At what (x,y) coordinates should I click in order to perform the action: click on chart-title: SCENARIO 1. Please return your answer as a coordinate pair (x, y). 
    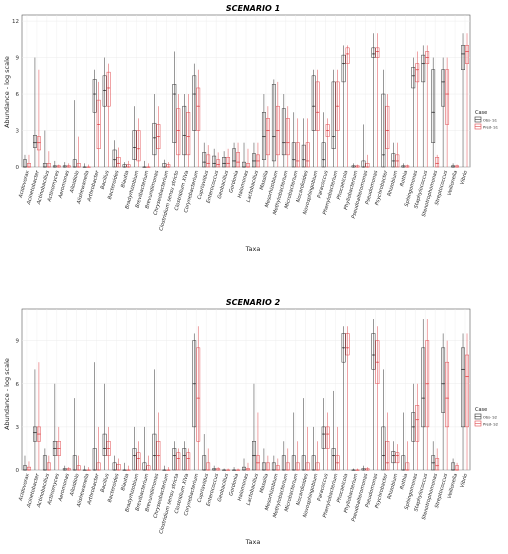
    Looking at the image, I should click on (253, 8).